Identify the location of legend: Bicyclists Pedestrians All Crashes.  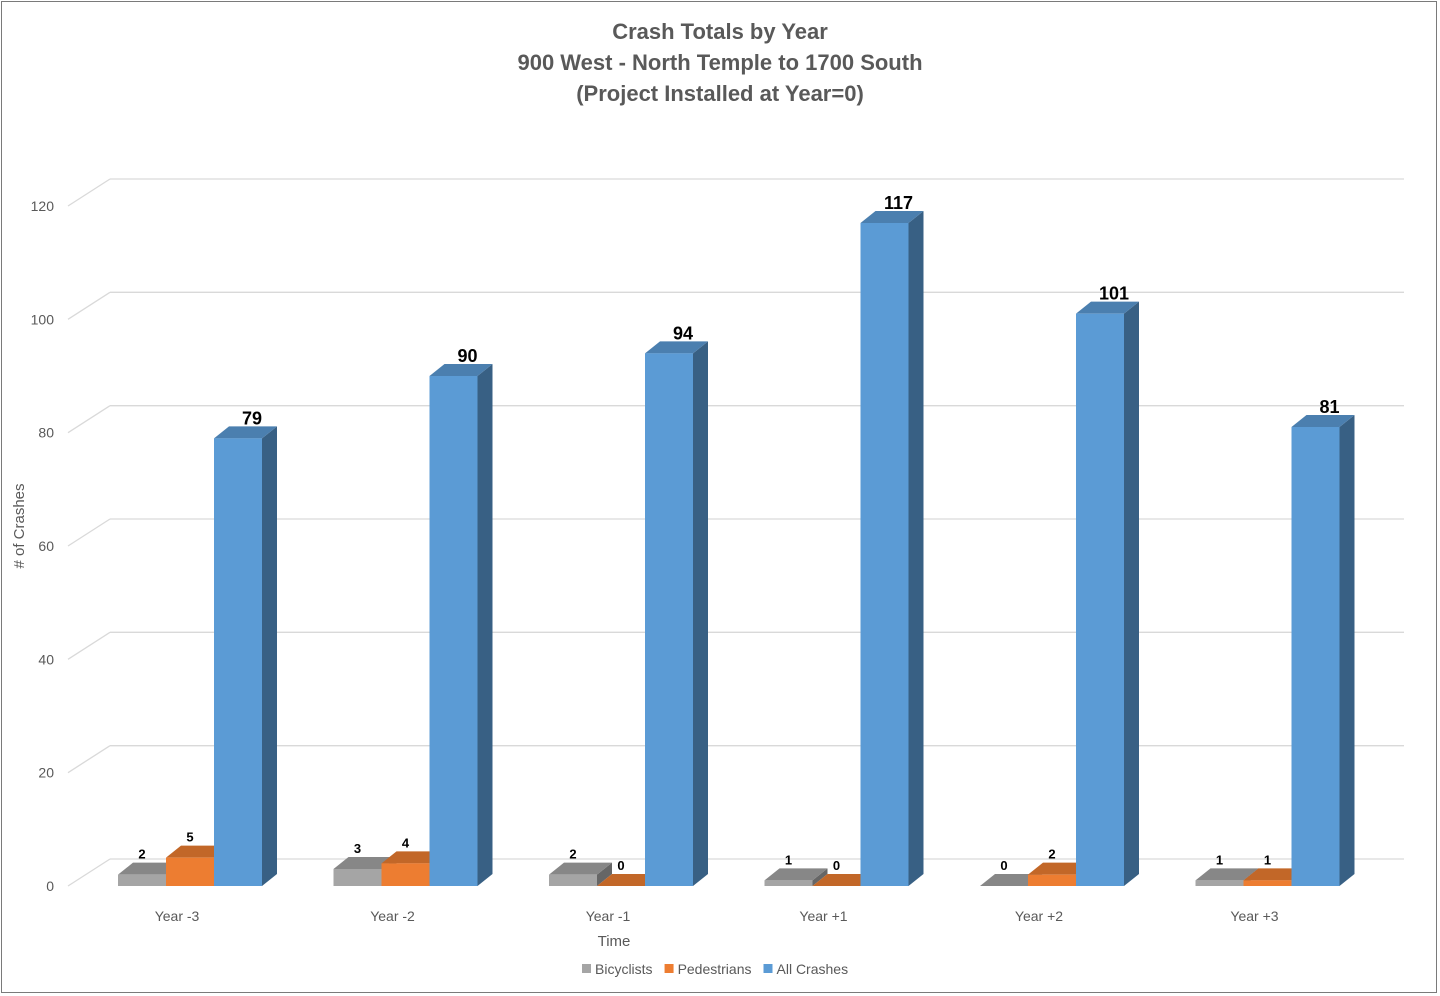
(715, 969).